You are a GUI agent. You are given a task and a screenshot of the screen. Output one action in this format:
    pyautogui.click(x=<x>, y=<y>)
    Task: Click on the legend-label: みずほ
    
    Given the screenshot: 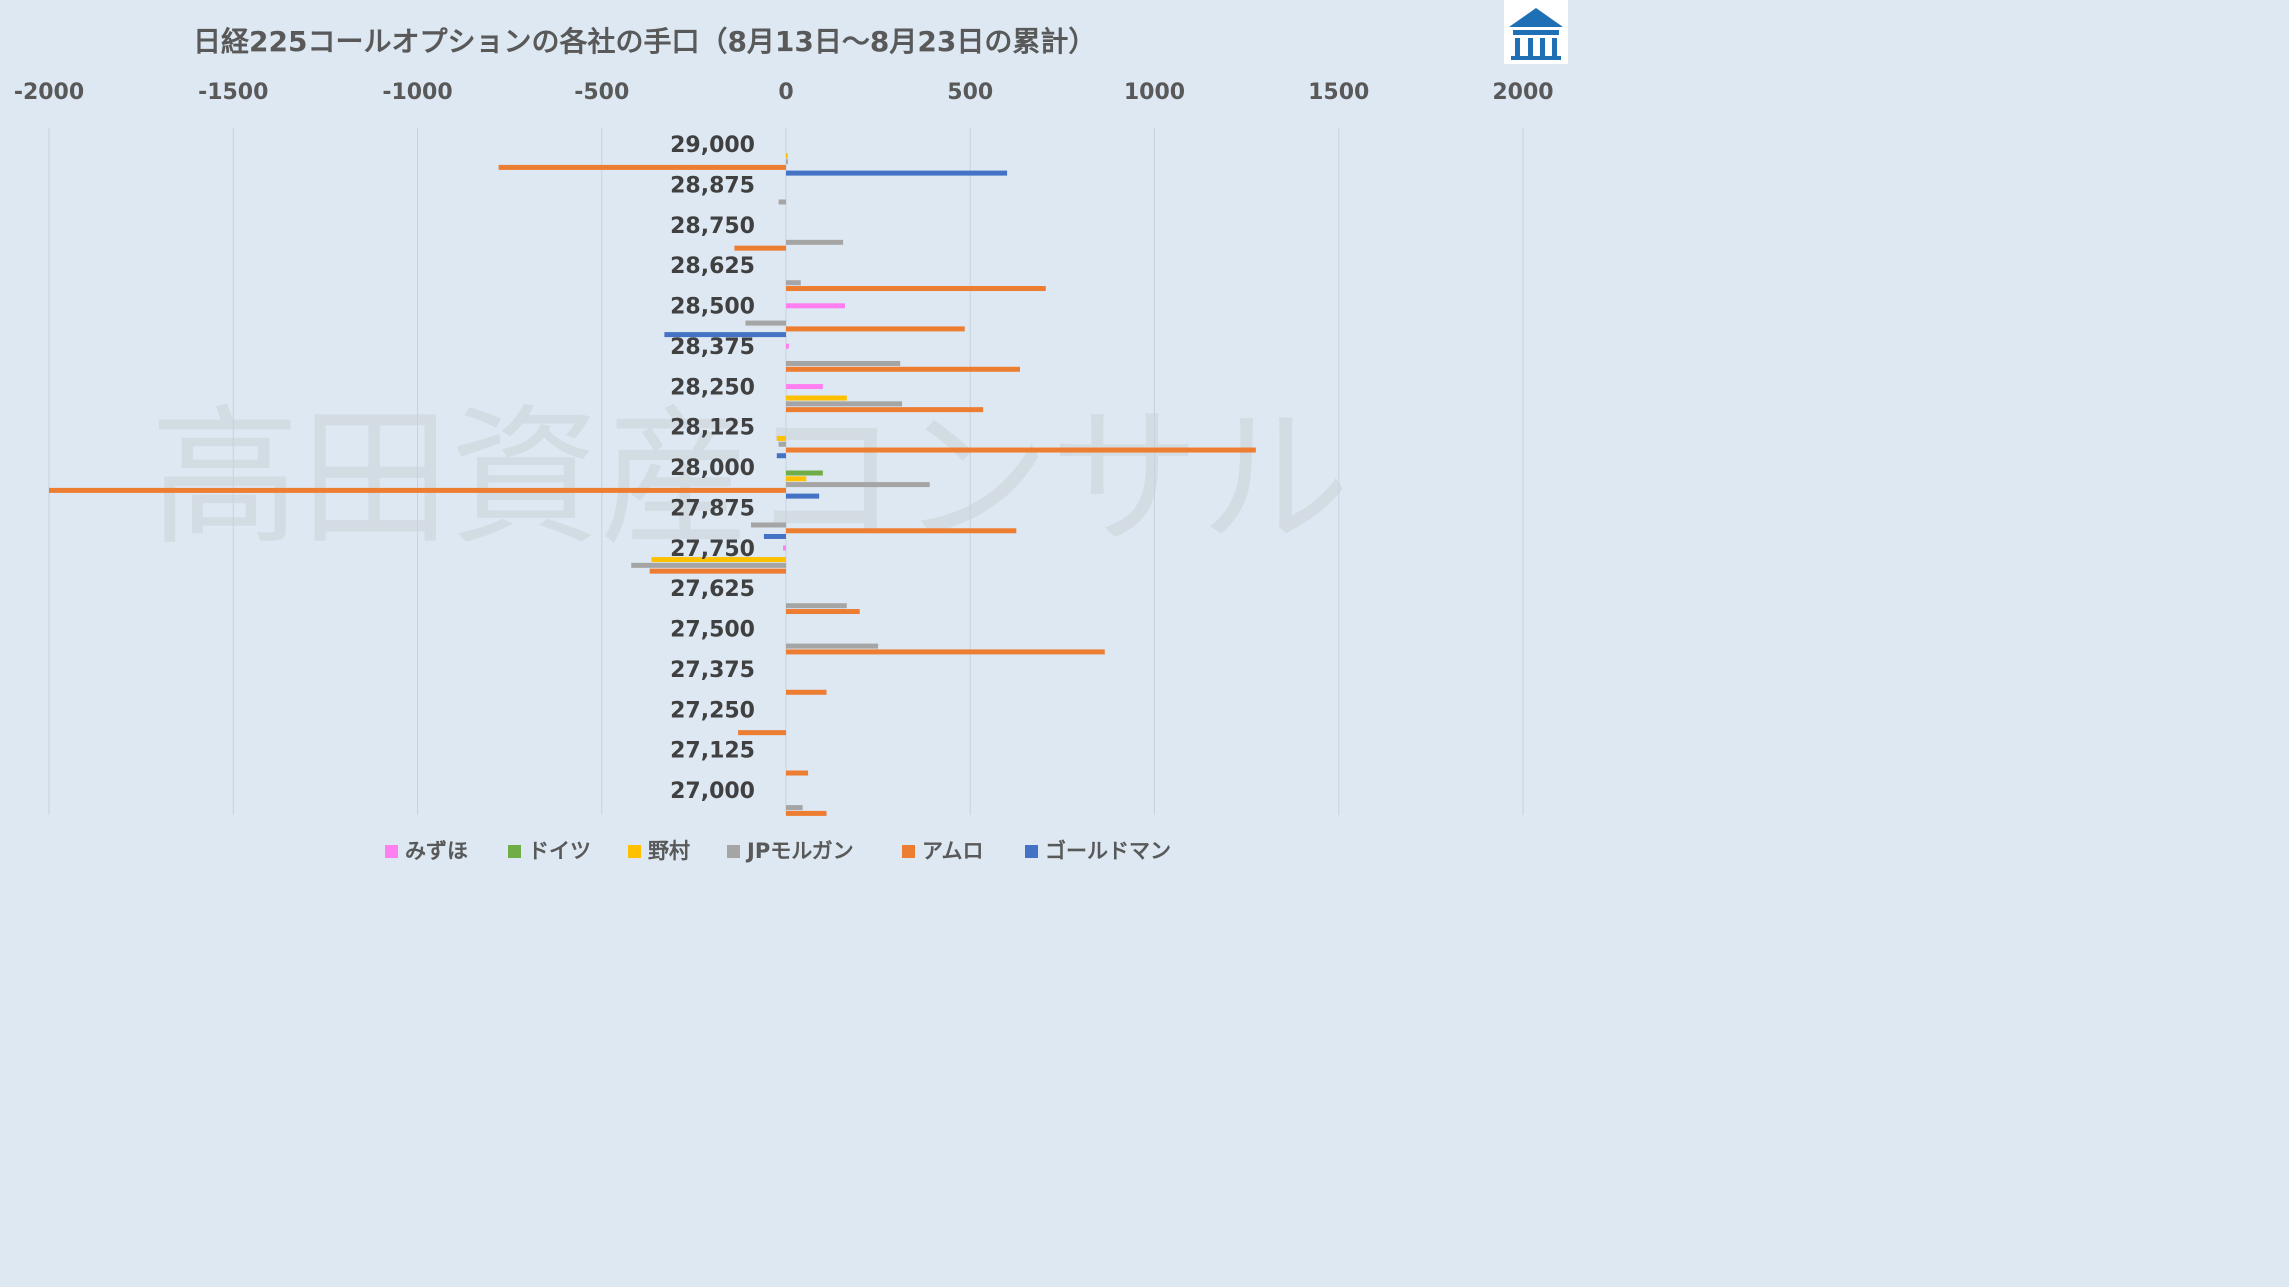 What is the action you would take?
    pyautogui.click(x=436, y=851)
    